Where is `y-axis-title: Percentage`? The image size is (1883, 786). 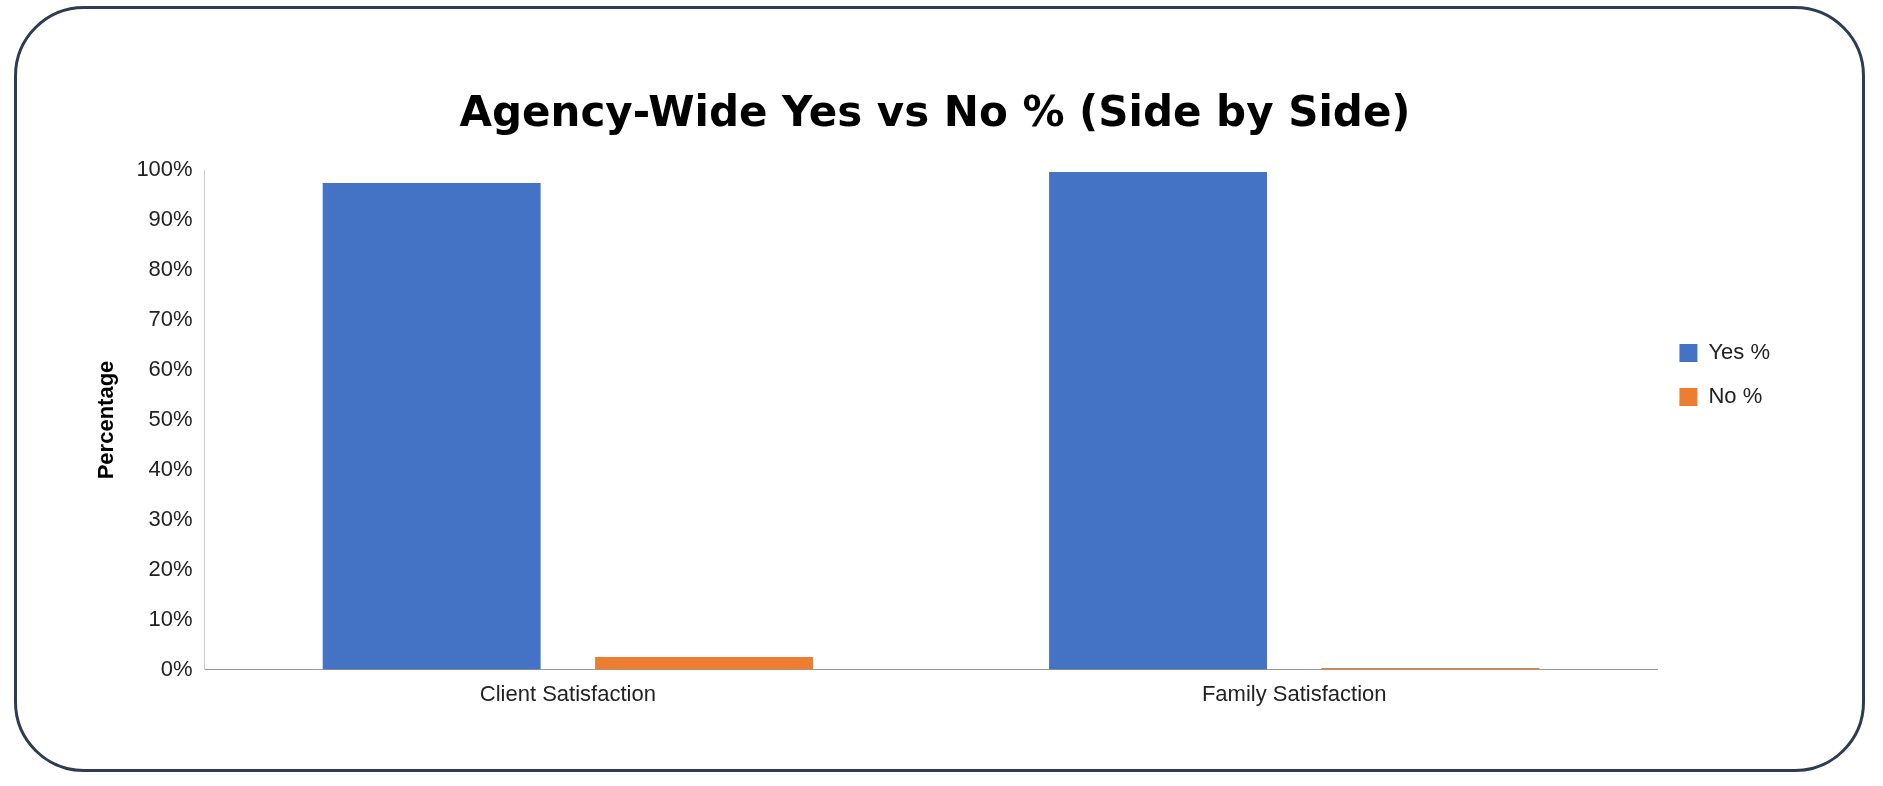
y-axis-title: Percentage is located at coordinates (106, 420).